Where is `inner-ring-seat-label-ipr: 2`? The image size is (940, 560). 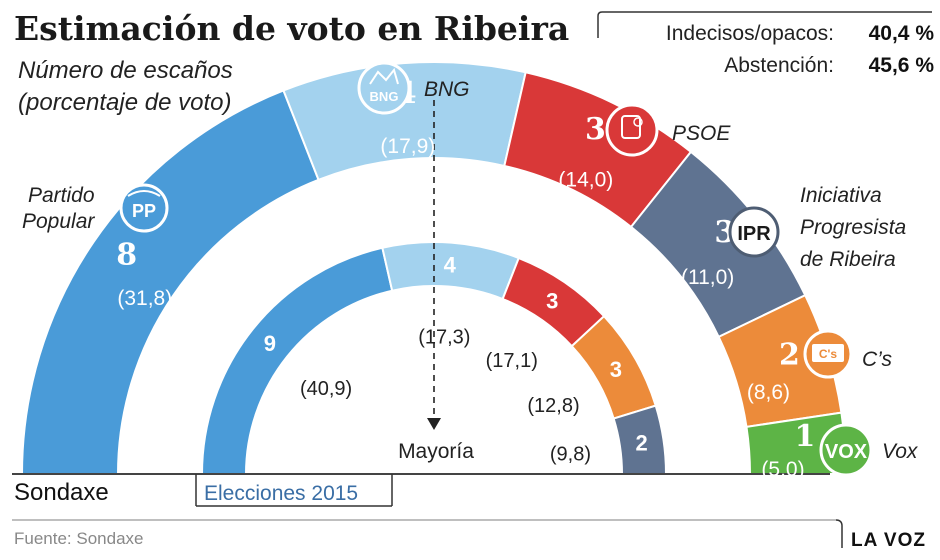 inner-ring-seat-label-ipr: 2 is located at coordinates (642, 443).